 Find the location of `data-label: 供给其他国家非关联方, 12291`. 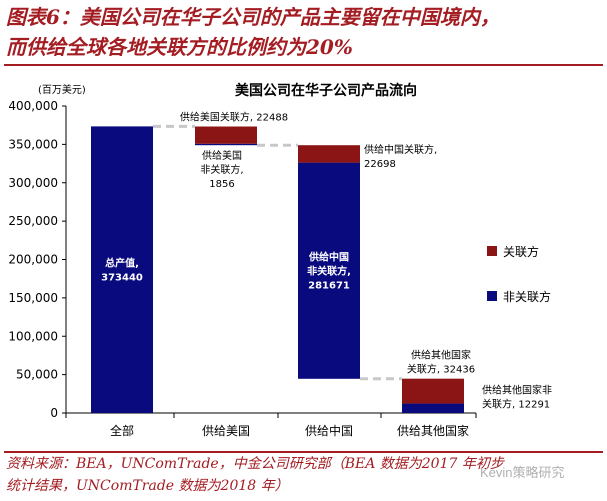

data-label: 供给其他国家非关联方, 12291 is located at coordinates (517, 397).